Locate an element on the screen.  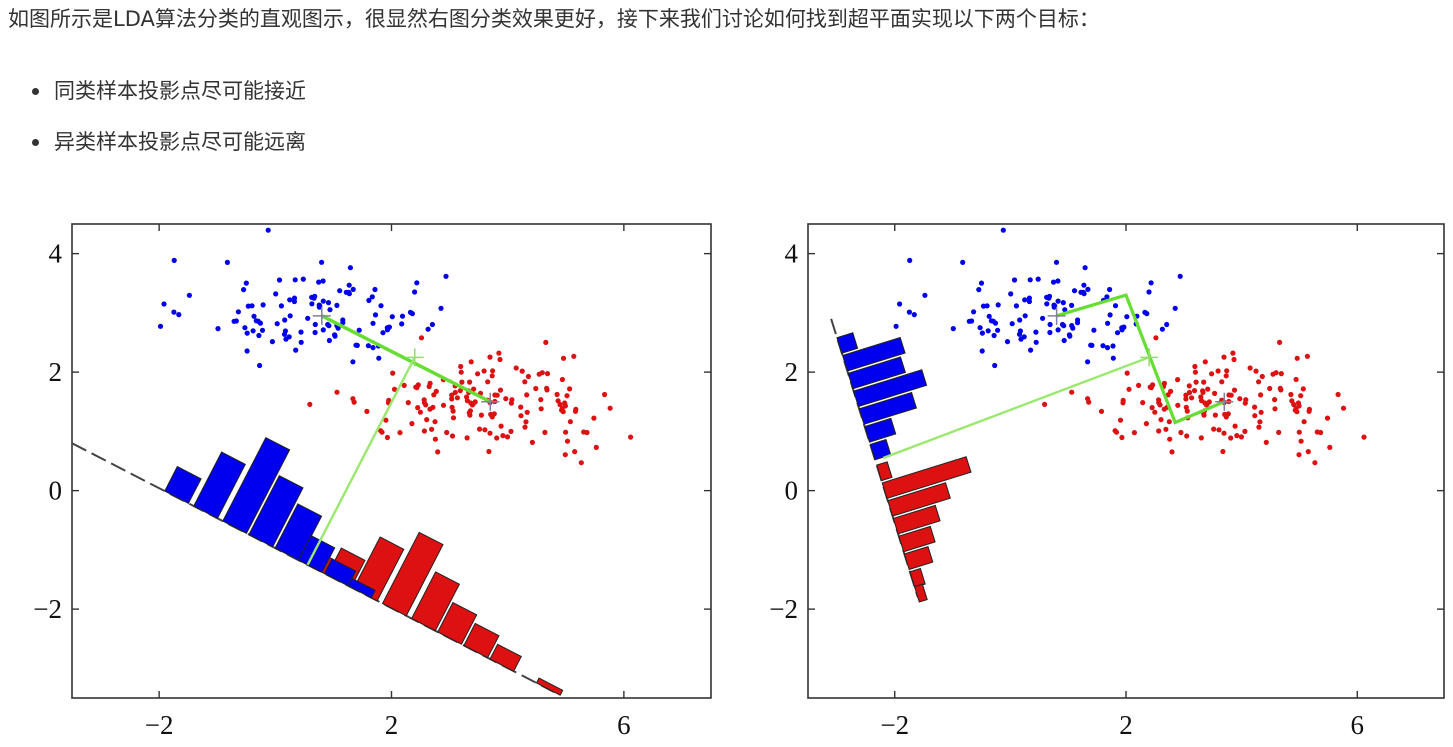
bullet-dot-icon is located at coordinates (35, 91).